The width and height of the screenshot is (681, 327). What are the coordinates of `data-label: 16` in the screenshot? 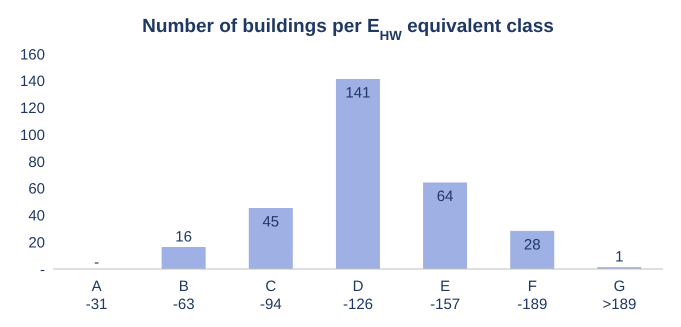 It's located at (183, 237).